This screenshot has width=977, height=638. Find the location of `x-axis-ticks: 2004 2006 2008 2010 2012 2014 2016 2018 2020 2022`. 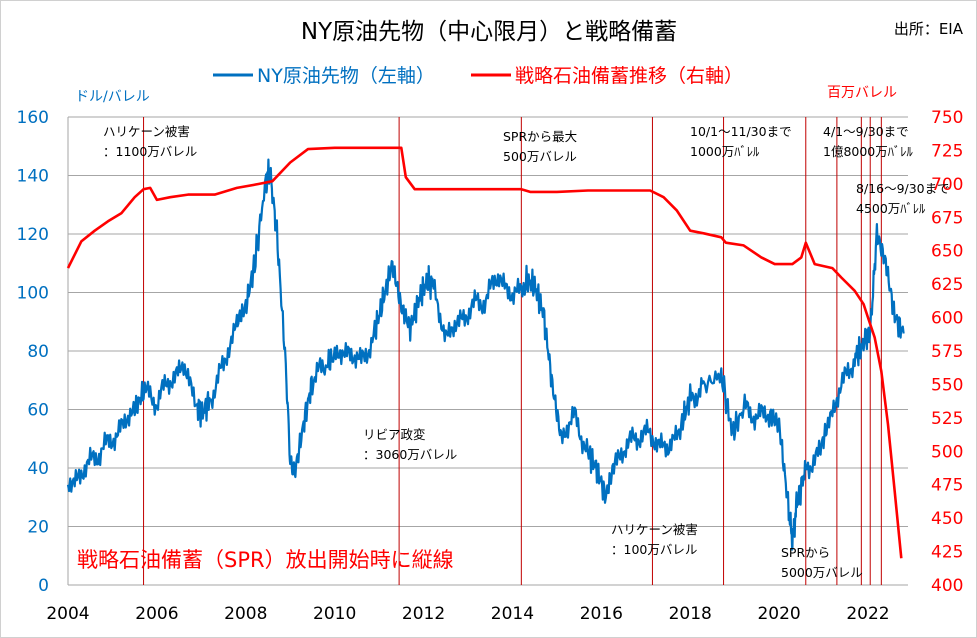

x-axis-ticks: 2004 2006 2008 2010 2012 2014 2016 2018 2020 2022 is located at coordinates (467, 614).